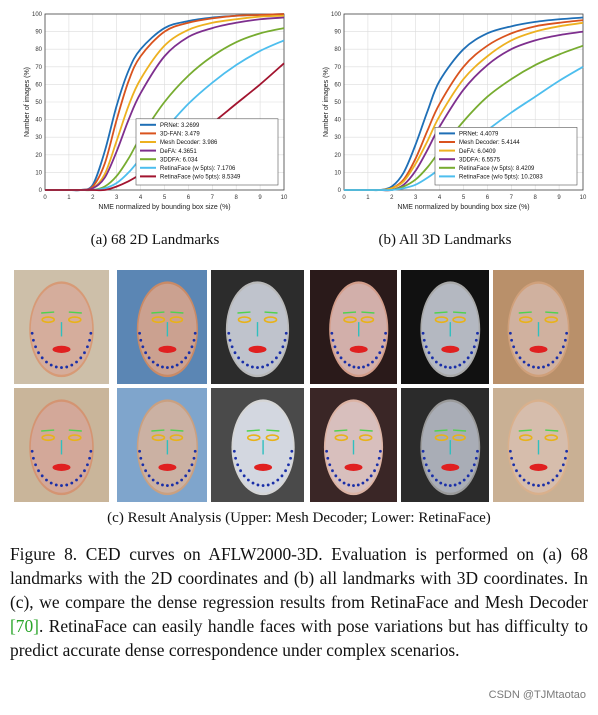 The width and height of the screenshot is (598, 715). I want to click on citation-link: [70], so click(24, 626).